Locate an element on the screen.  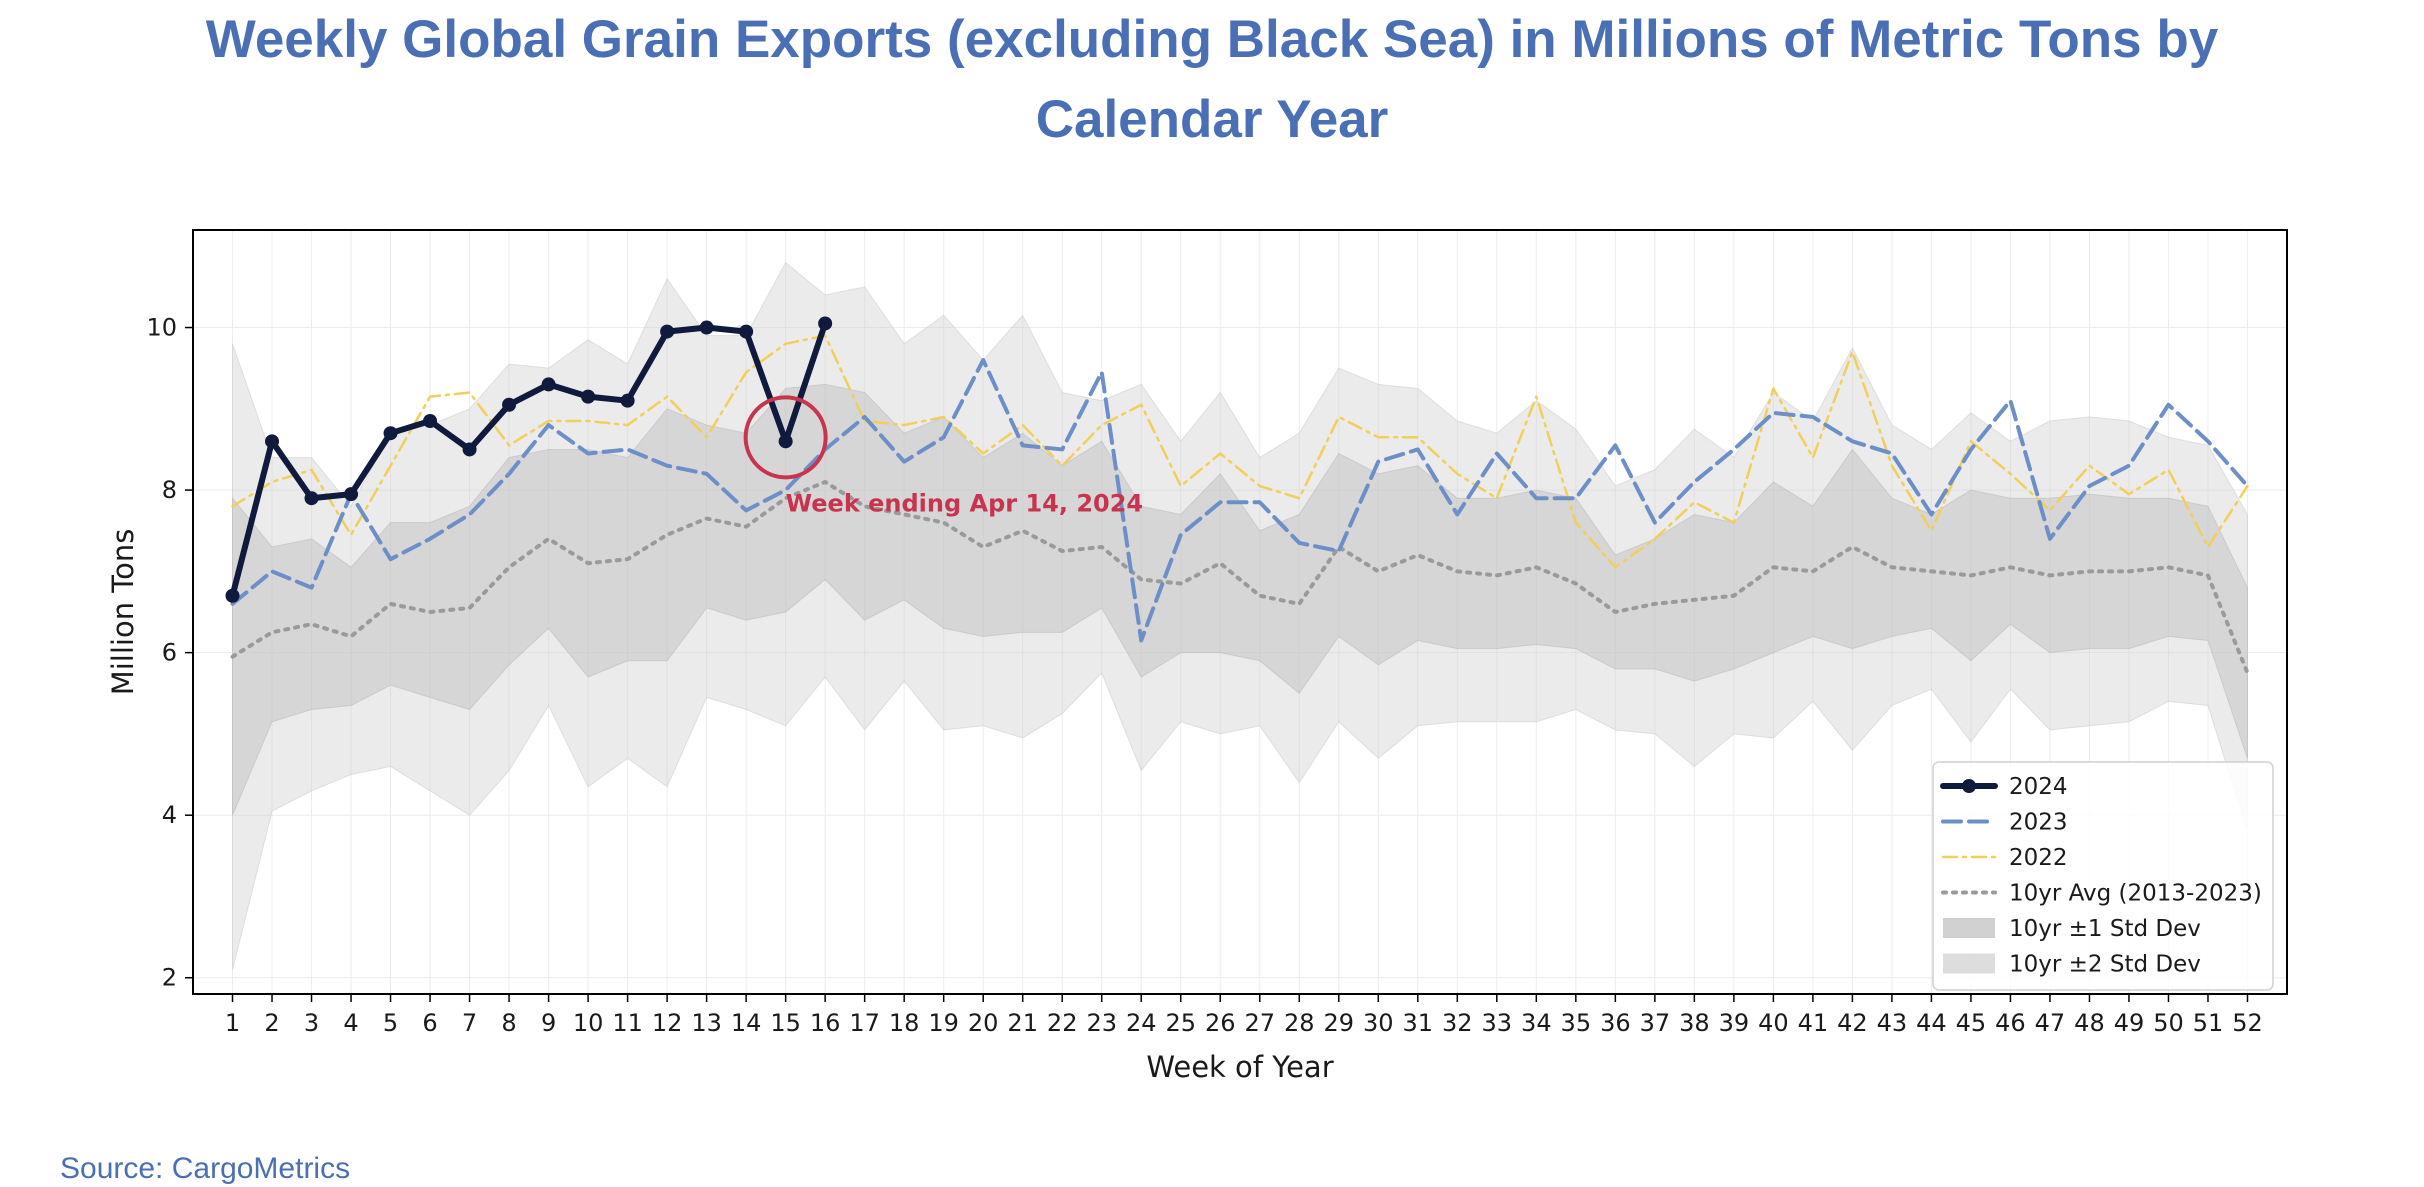
x-tick-label: 24 is located at coordinates (1141, 1023).